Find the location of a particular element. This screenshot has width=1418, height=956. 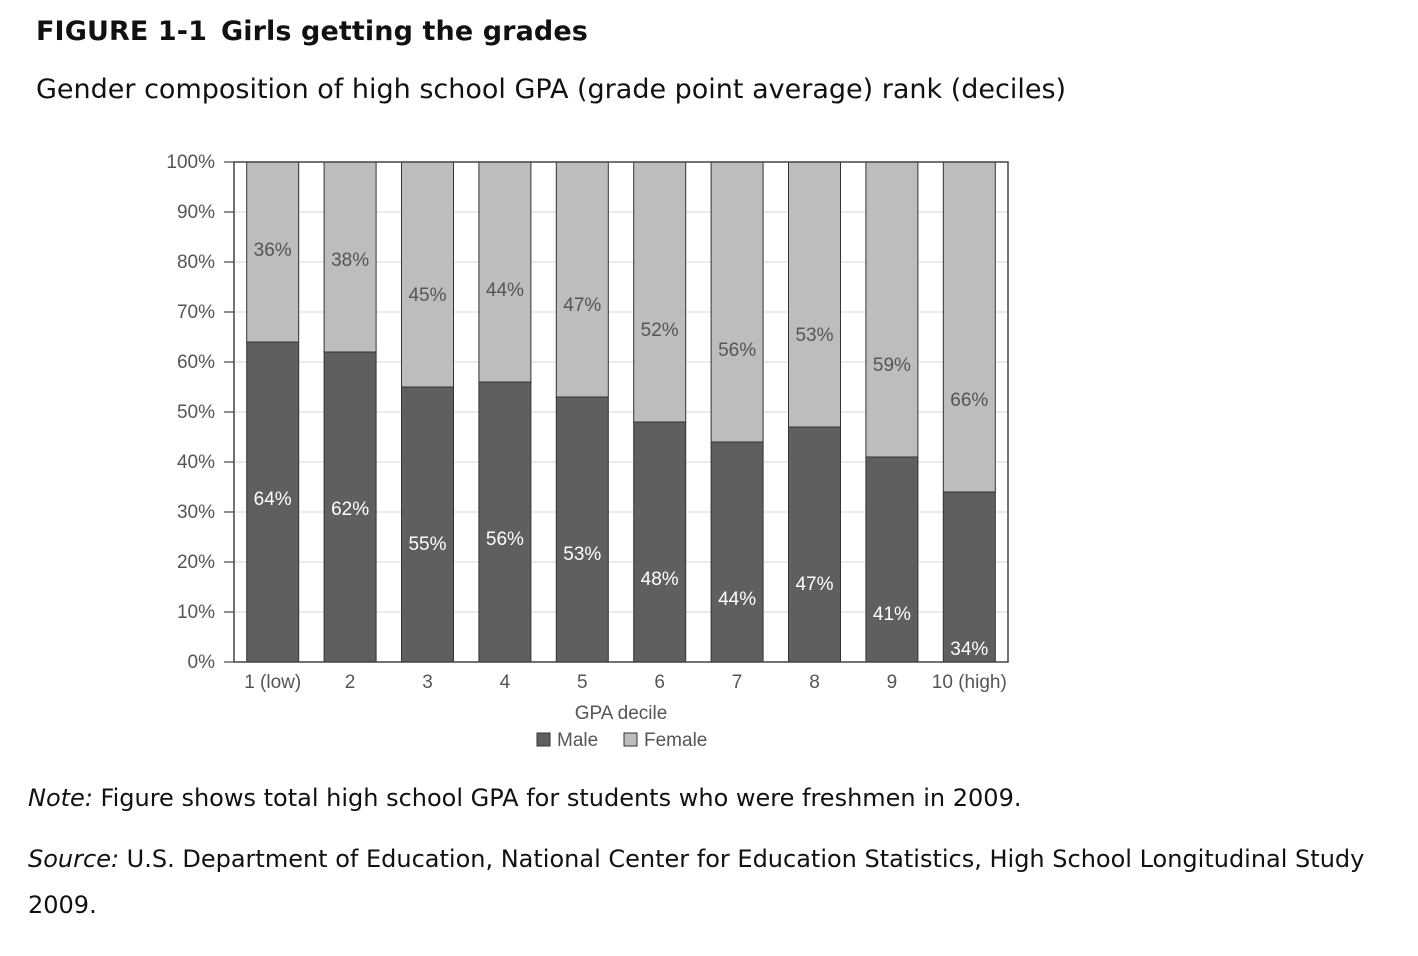

legend-label-male: Male is located at coordinates (577, 740).